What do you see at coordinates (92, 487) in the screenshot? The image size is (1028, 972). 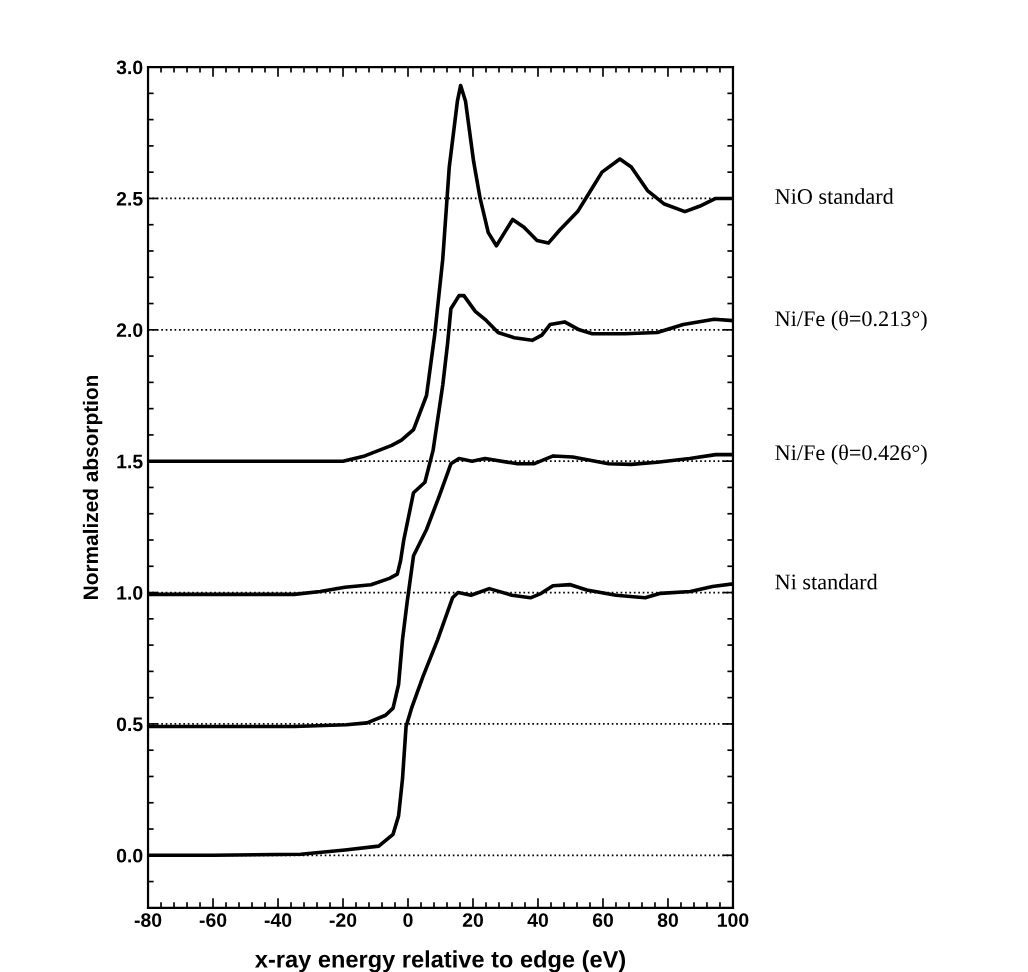 I see `y-axis-title: Normalized absorption` at bounding box center [92, 487].